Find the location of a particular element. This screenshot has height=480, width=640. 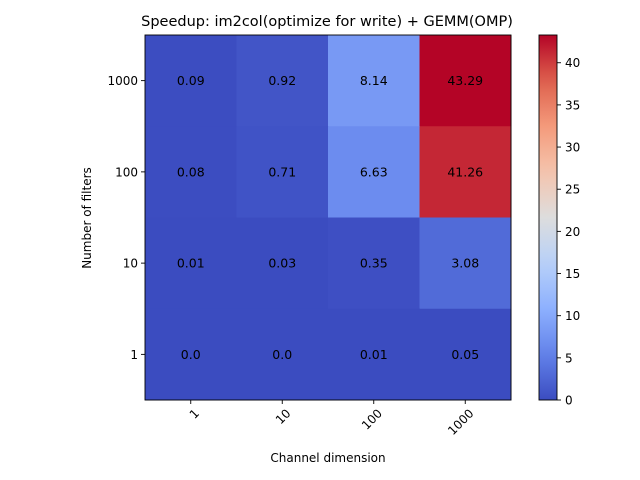

colorbar-ticks: 0 5 10 15 20 25 30 35 40 is located at coordinates (568, 232).